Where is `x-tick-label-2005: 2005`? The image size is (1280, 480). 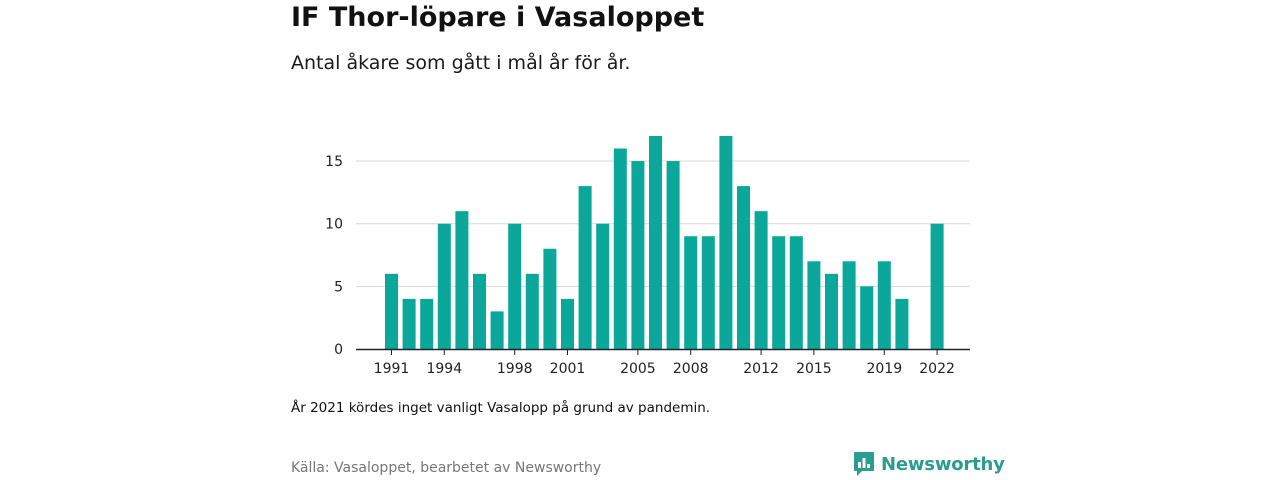 x-tick-label-2005: 2005 is located at coordinates (638, 369).